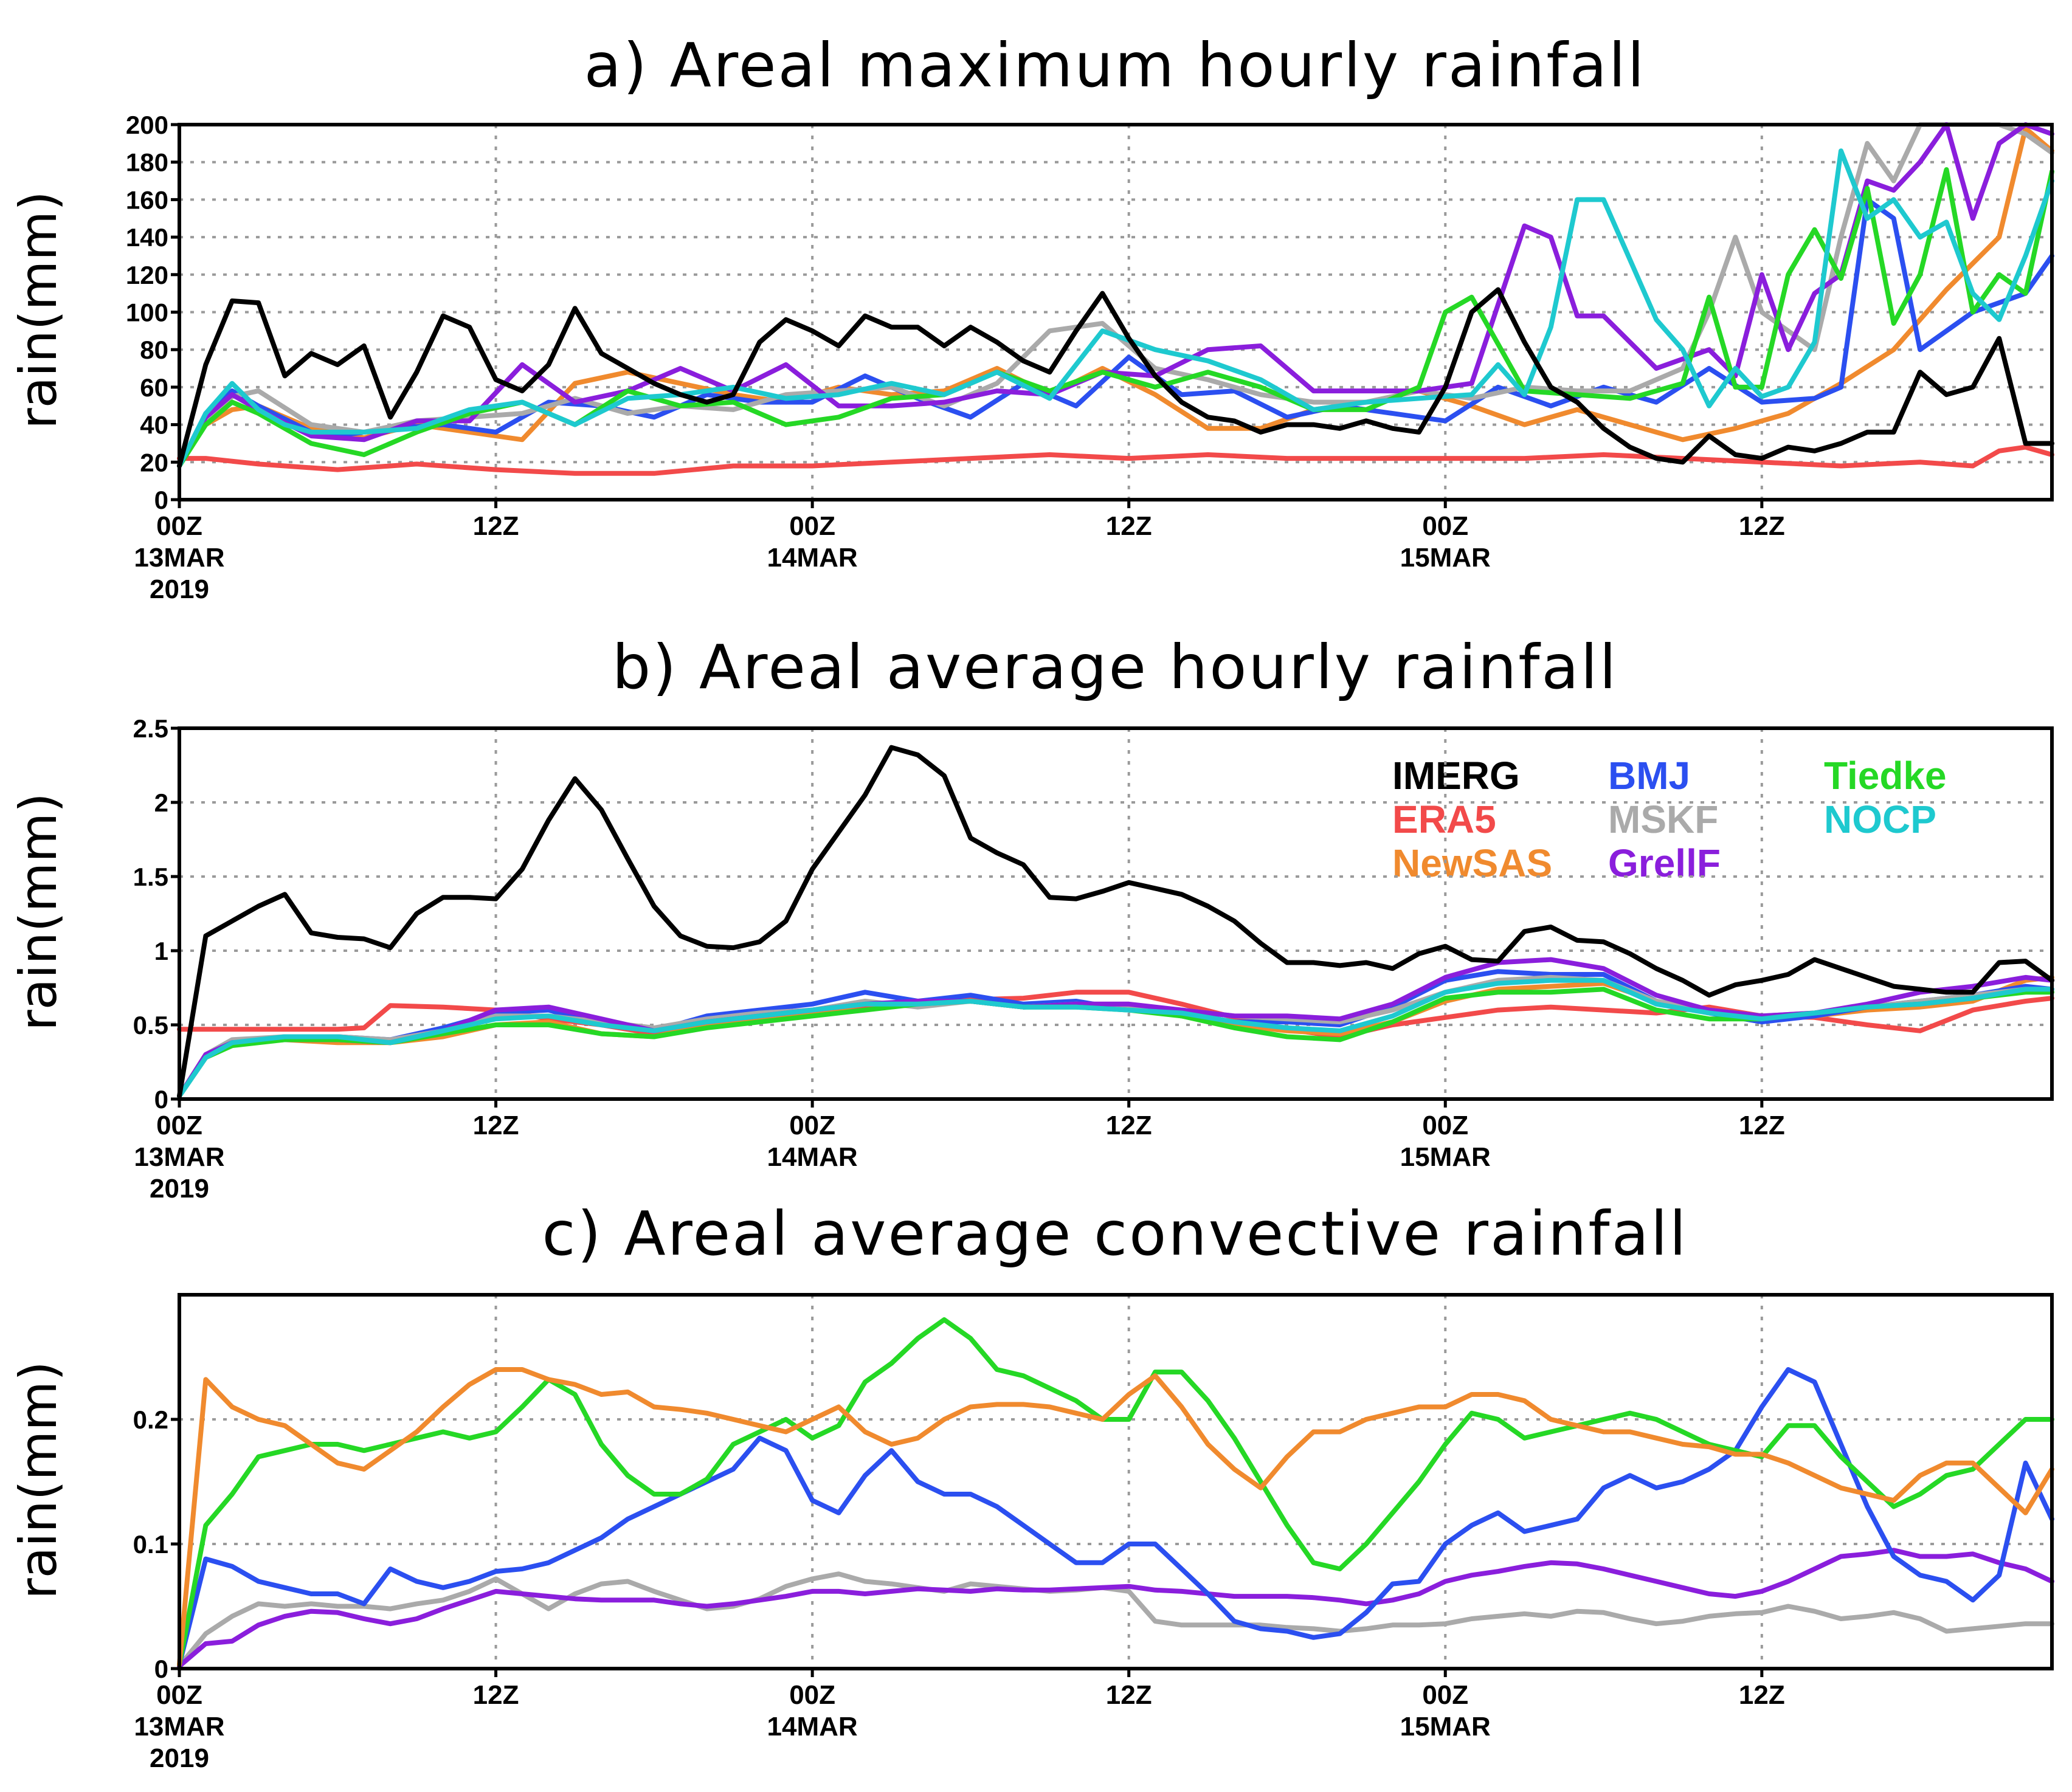 Image resolution: width=2072 pixels, height=1792 pixels. What do you see at coordinates (1472, 863) in the screenshot?
I see `legend-entry-newsas: NewSAS` at bounding box center [1472, 863].